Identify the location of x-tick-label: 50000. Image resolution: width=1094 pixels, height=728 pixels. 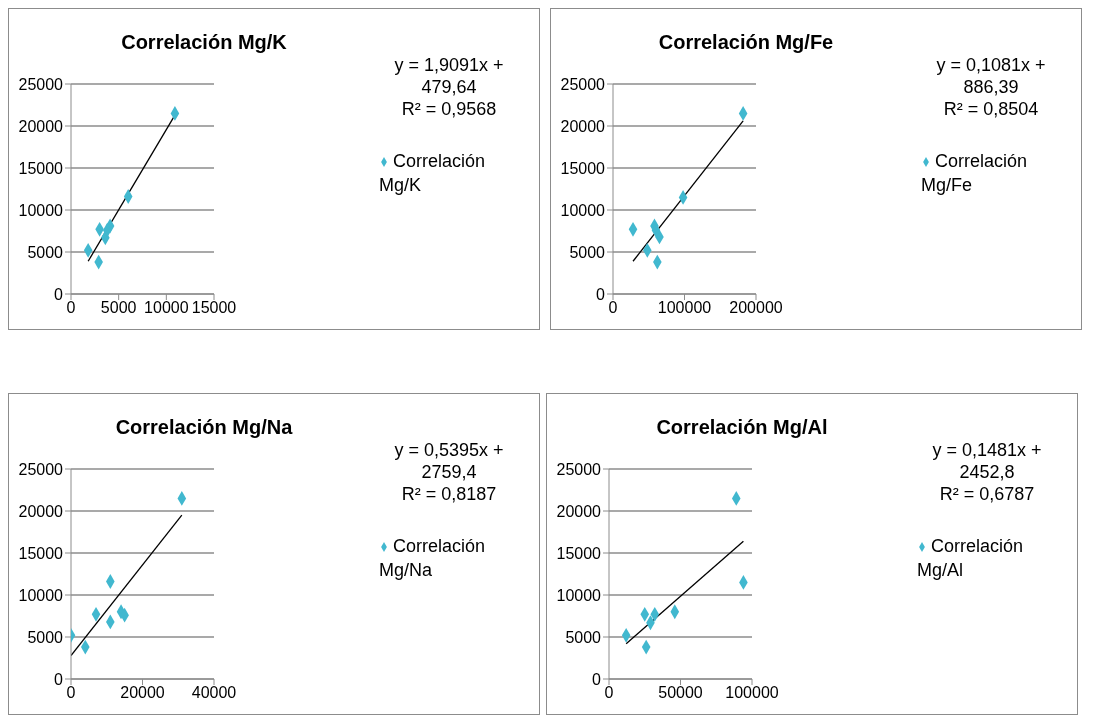
(680, 693).